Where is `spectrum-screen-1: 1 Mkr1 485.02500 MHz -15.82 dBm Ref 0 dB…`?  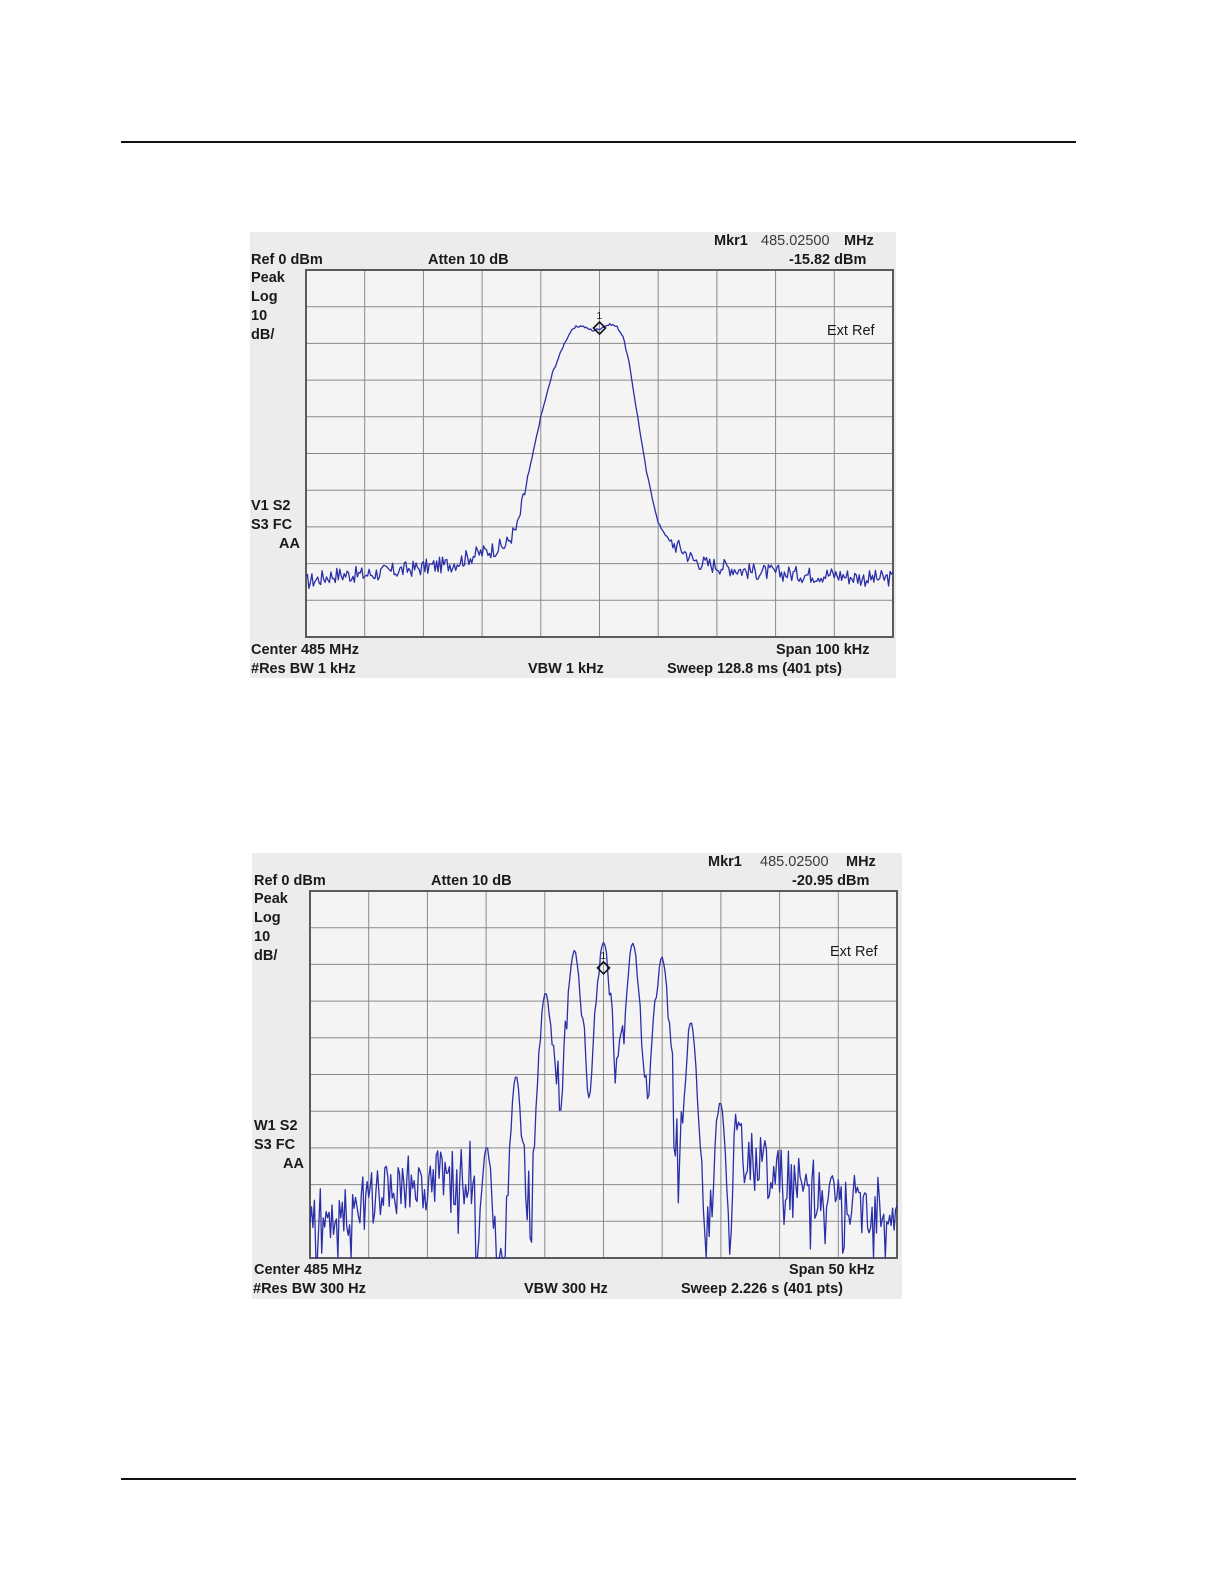
spectrum-screen-1: 1 Mkr1 485.02500 MHz -15.82 dBm Ref 0 dB… is located at coordinates (573, 455).